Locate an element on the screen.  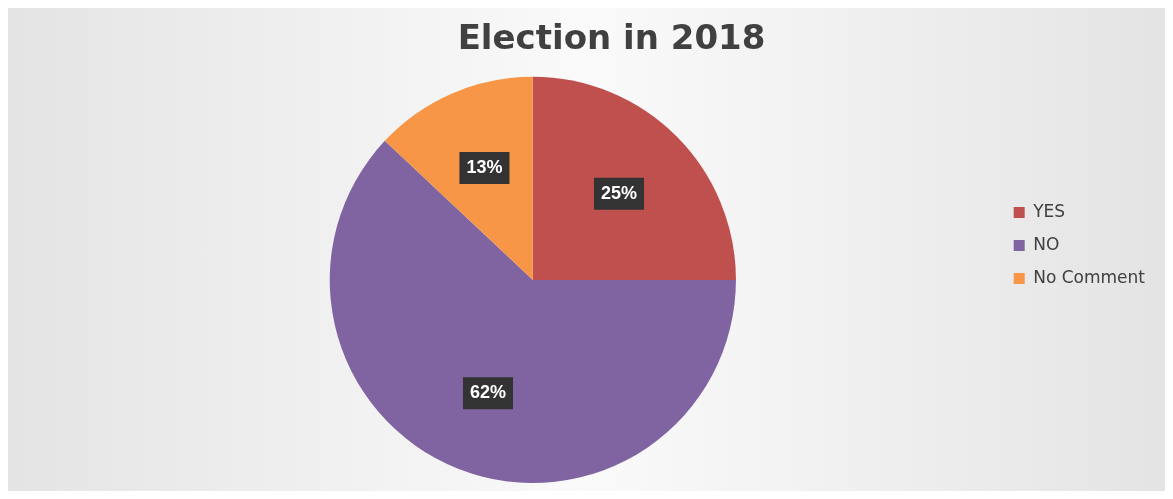
data-label: 13% is located at coordinates (484, 167).